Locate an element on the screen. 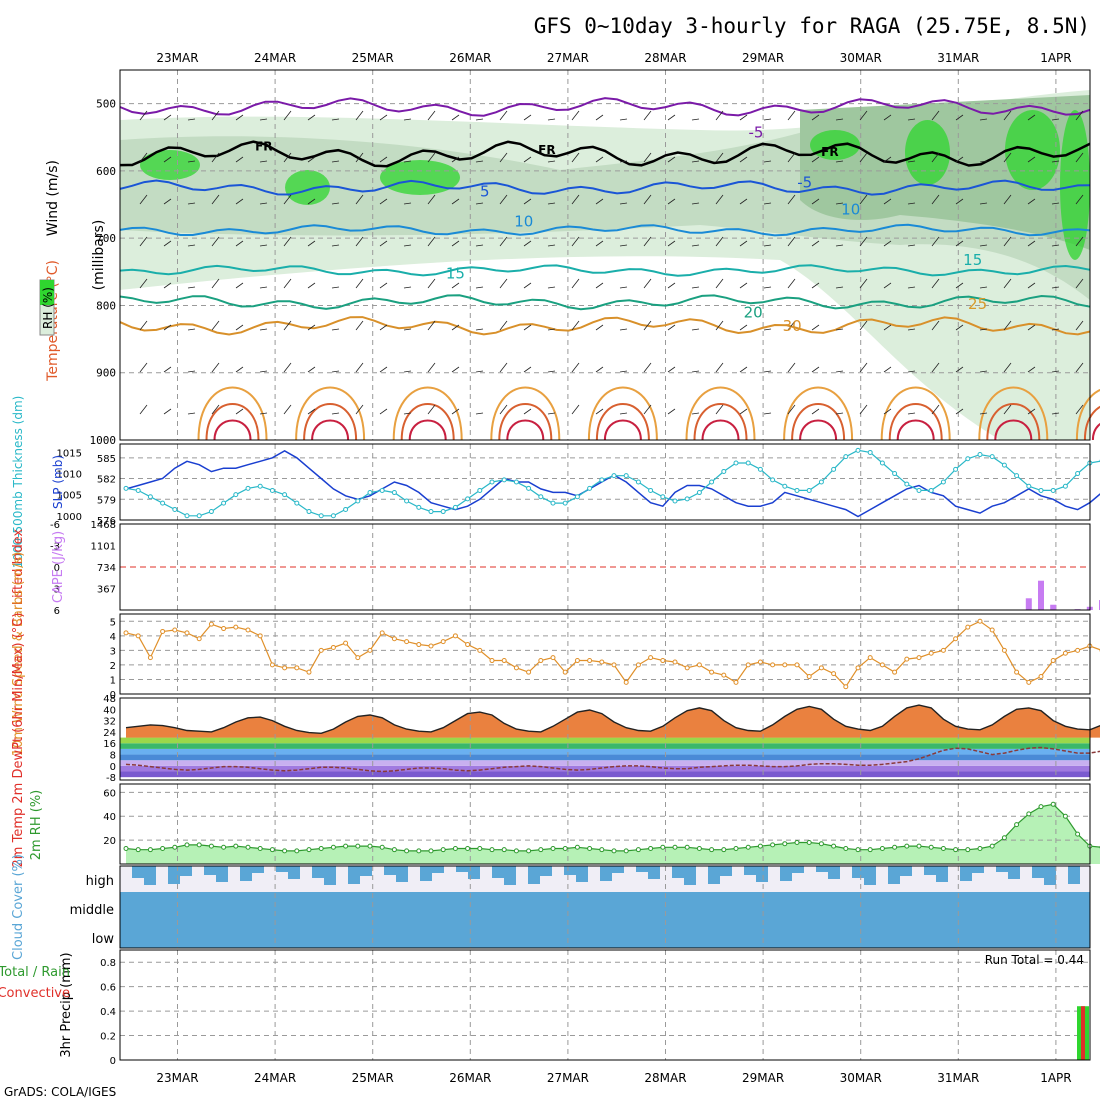 The height and width of the screenshot is (1100, 1100). date-label-top: 25MAR is located at coordinates (373, 58).